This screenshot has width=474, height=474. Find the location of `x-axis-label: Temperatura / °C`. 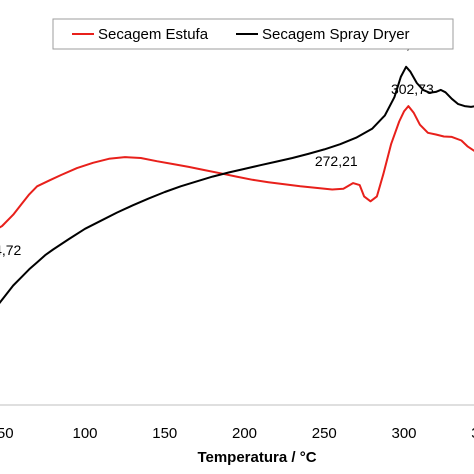

x-axis-label: Temperatura / °C is located at coordinates (256, 457).